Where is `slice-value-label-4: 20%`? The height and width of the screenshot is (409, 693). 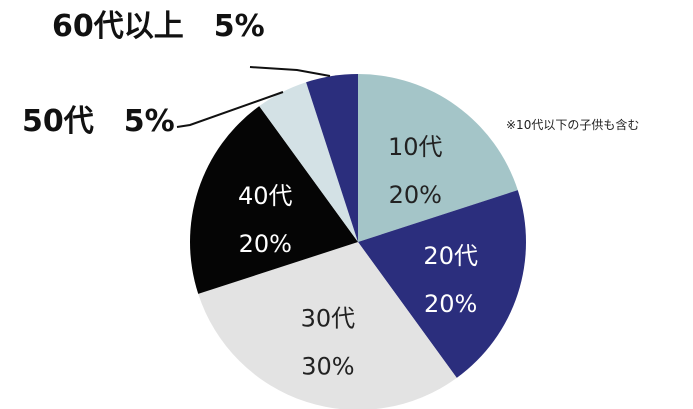
slice-value-label-4: 20% is located at coordinates (265, 244).